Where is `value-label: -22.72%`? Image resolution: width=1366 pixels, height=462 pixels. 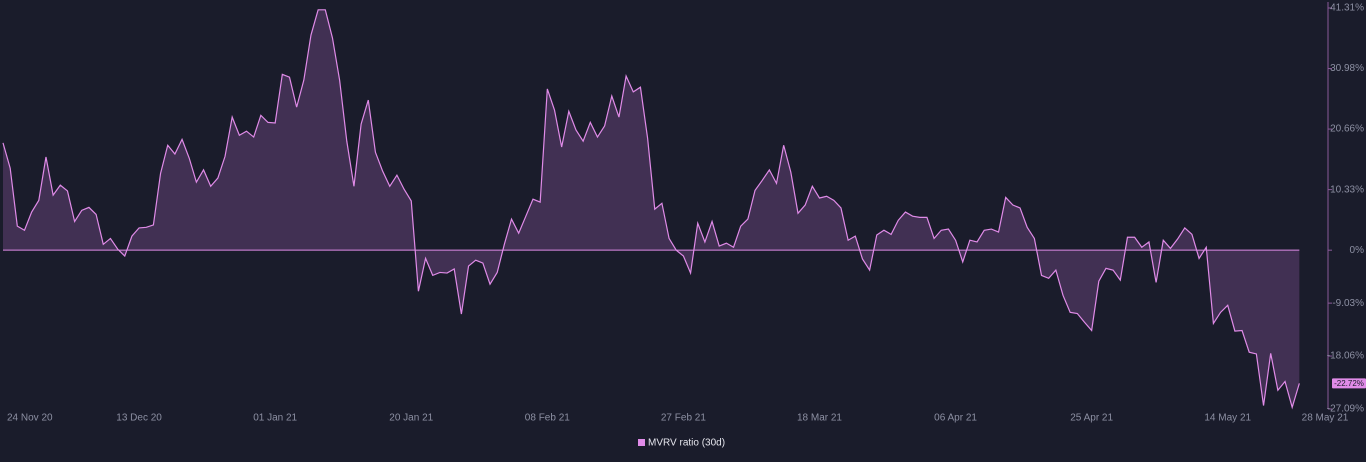
value-label: -22.72% is located at coordinates (1349, 383).